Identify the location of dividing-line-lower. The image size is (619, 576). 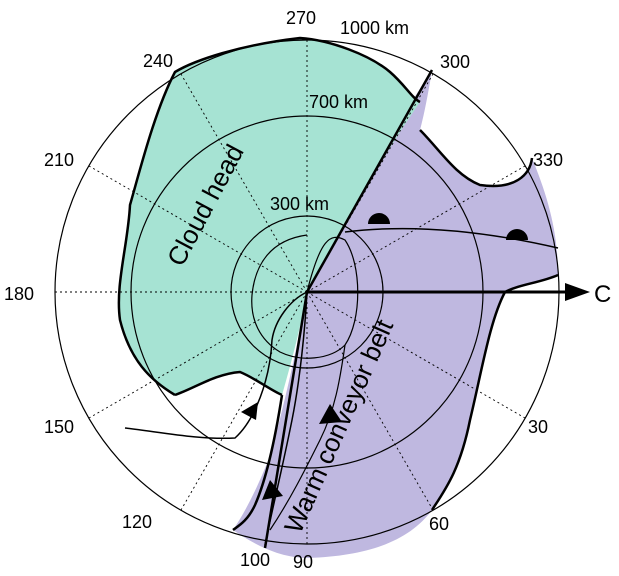
(286, 420).